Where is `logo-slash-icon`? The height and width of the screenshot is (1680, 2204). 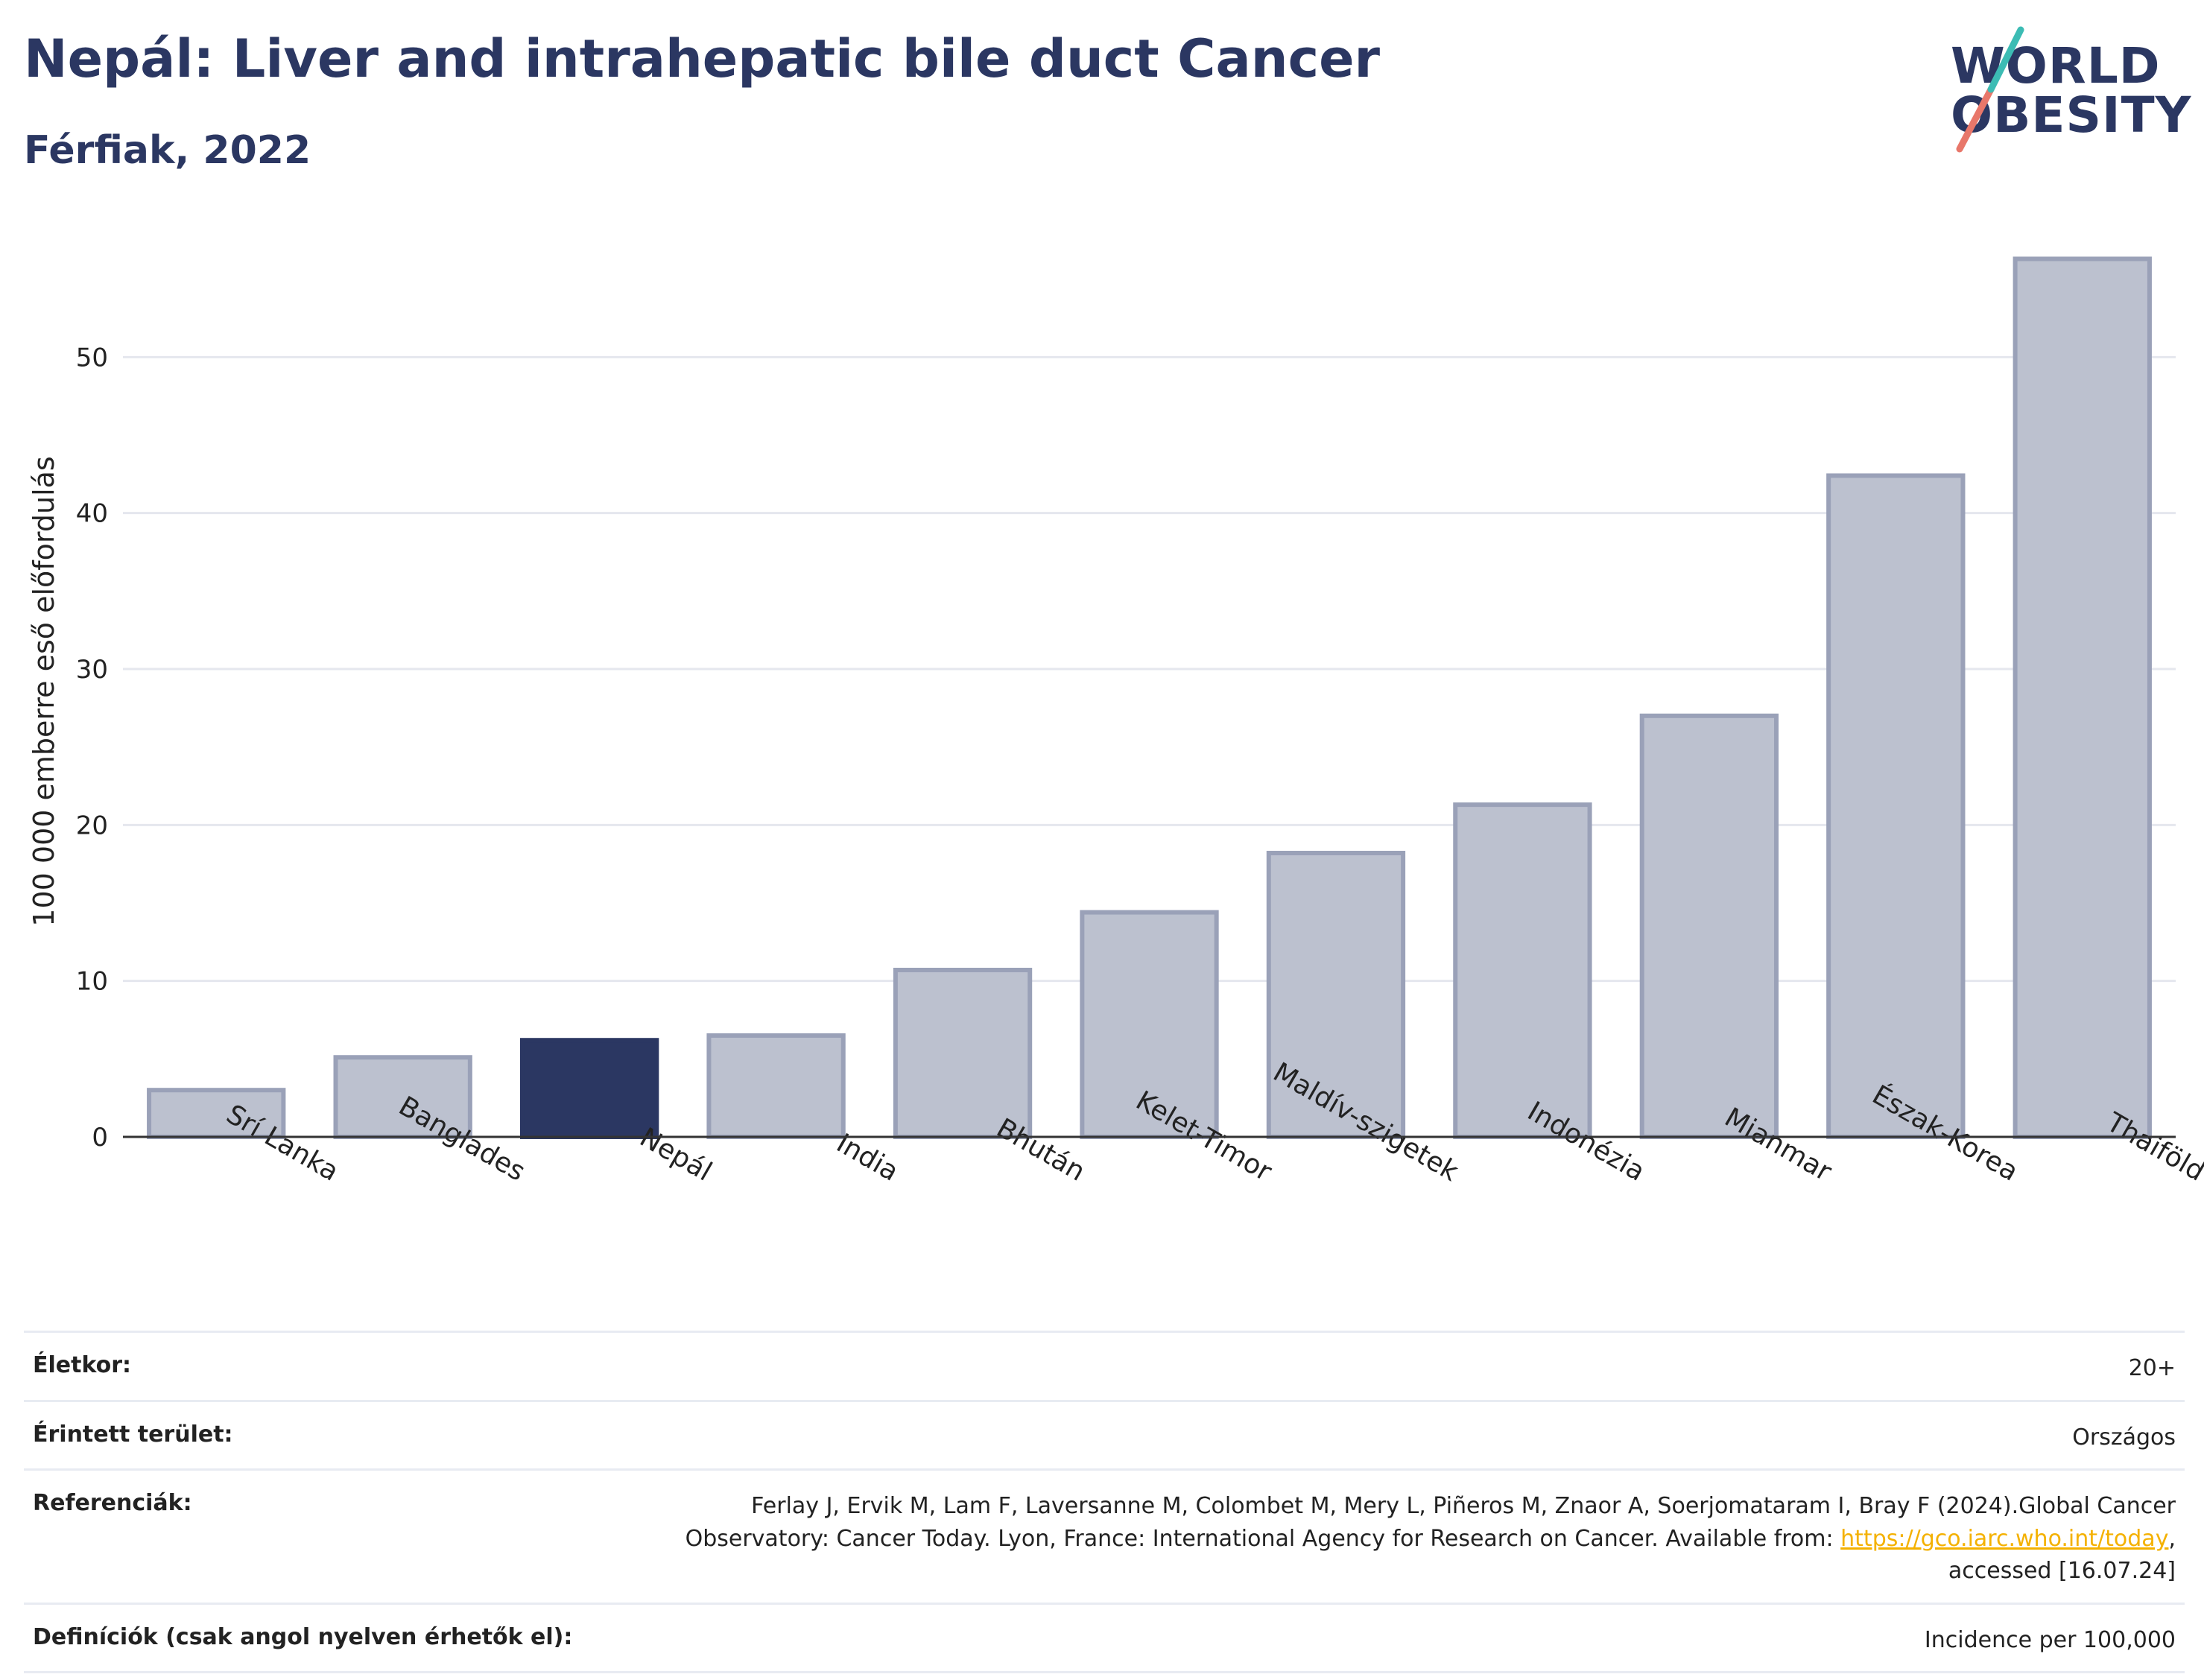 logo-slash-icon is located at coordinates (1990, 89).